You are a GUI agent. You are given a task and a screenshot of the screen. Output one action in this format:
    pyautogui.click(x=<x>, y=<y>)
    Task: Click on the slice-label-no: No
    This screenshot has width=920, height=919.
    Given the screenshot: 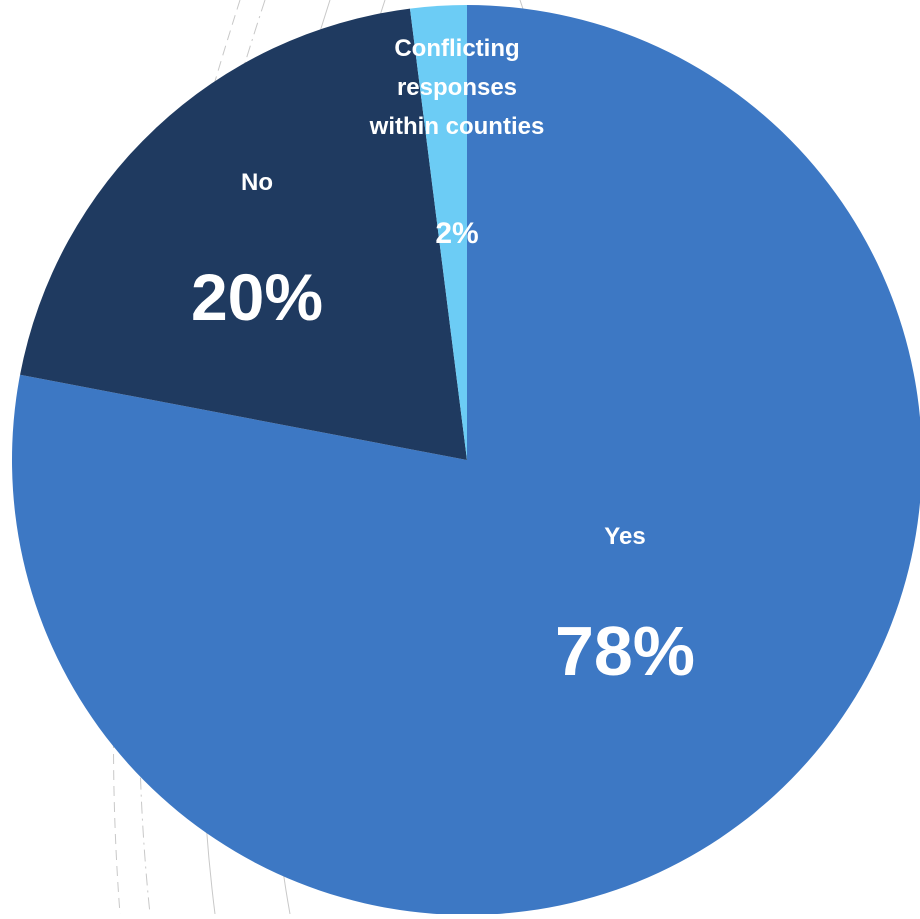 What is the action you would take?
    pyautogui.click(x=257, y=182)
    